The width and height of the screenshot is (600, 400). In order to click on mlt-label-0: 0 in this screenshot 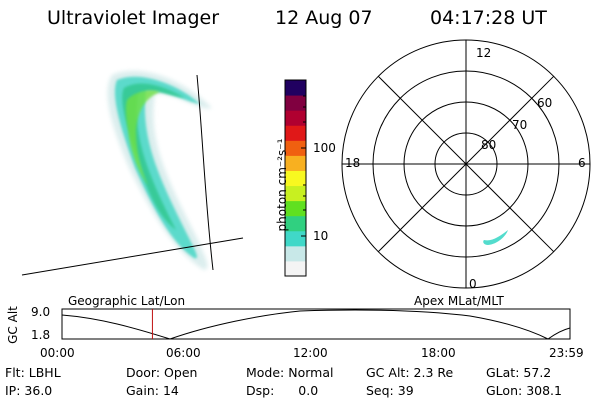, I will do `click(473, 284)`.